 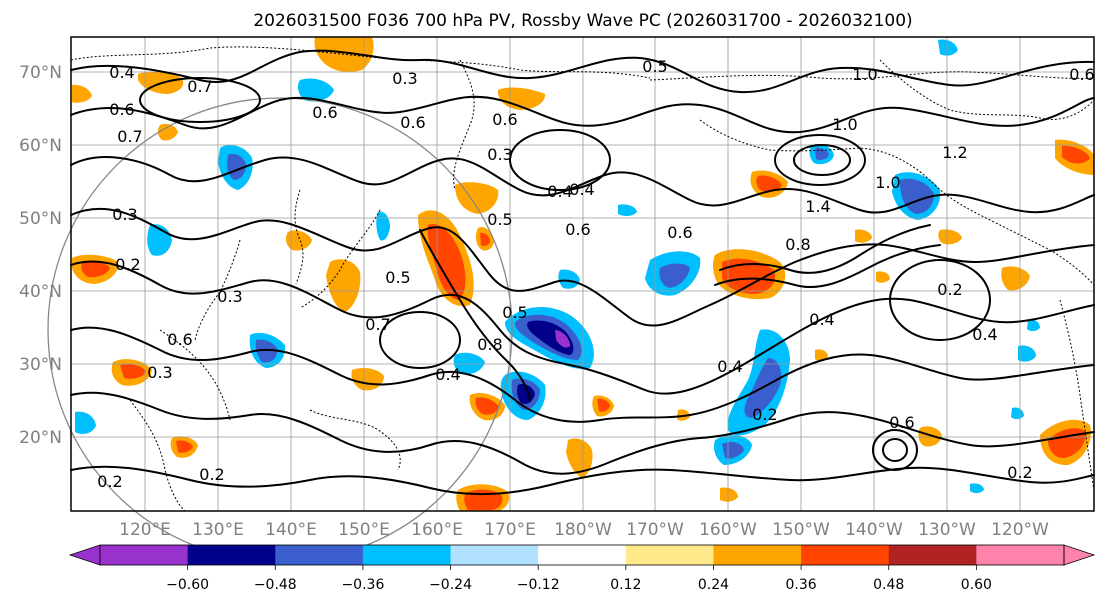 What do you see at coordinates (40, 438) in the screenshot?
I see `lat-label: 20°N` at bounding box center [40, 438].